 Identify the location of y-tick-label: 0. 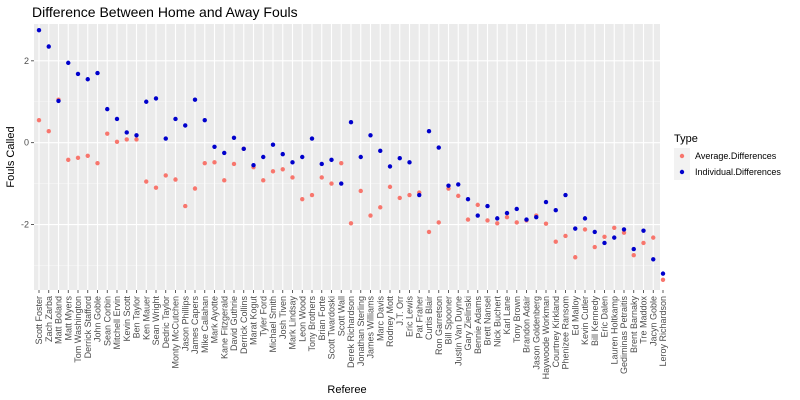
(26, 143).